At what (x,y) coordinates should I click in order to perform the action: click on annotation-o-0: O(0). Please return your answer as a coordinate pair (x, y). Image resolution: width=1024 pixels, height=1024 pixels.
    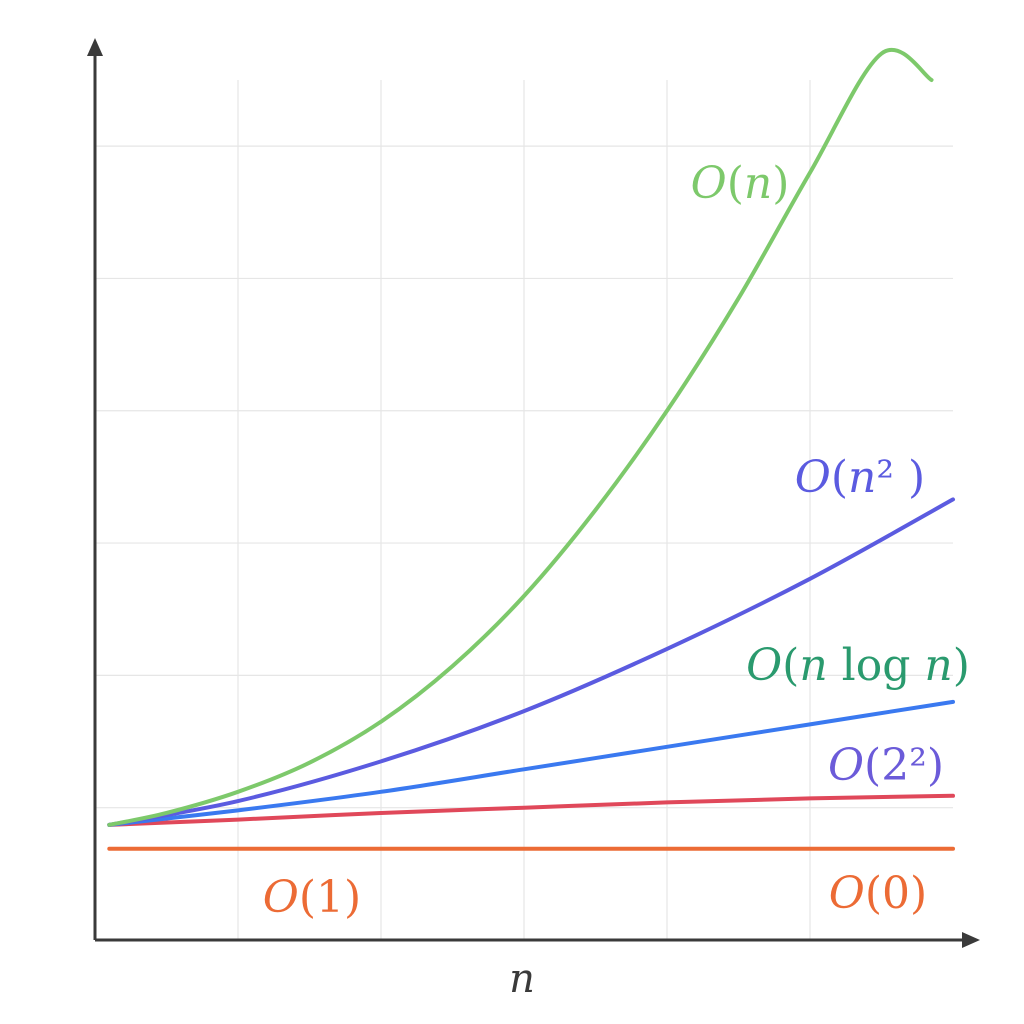
    Looking at the image, I should click on (878, 893).